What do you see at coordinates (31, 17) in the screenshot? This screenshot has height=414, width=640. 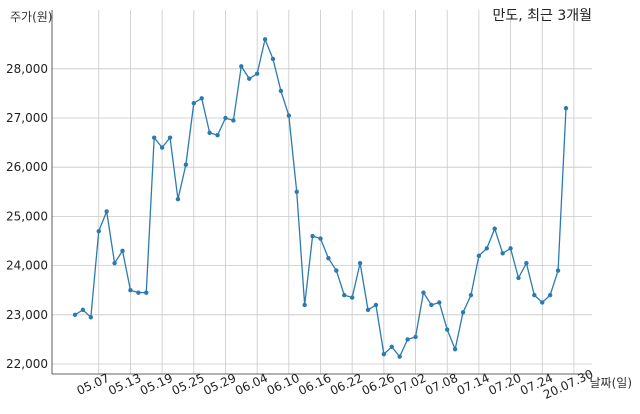 I see `y-axis-label: 주가(원)` at bounding box center [31, 17].